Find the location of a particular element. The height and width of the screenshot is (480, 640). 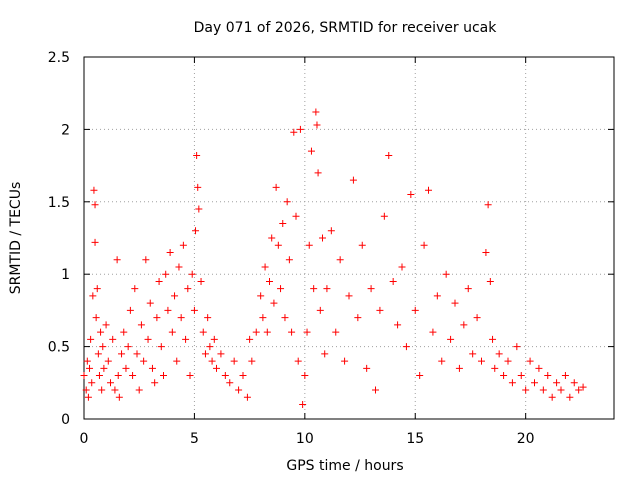

y-tick-label: 2 is located at coordinates (65, 130).